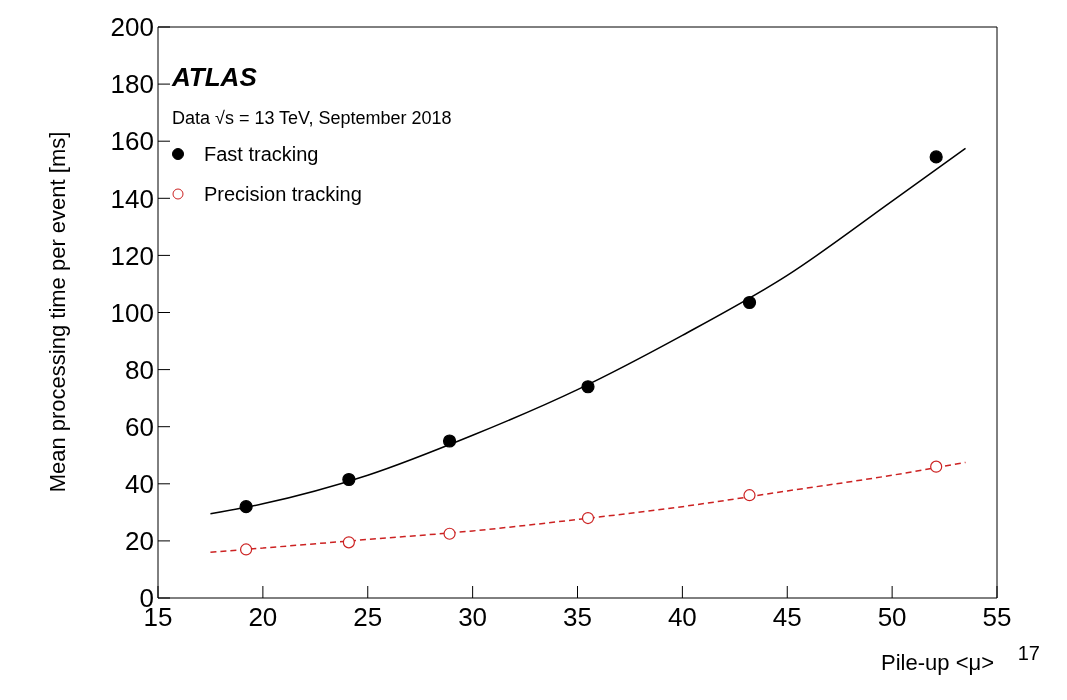  Describe the element at coordinates (682, 617) in the screenshot. I see `x-tick-label: 40` at that location.